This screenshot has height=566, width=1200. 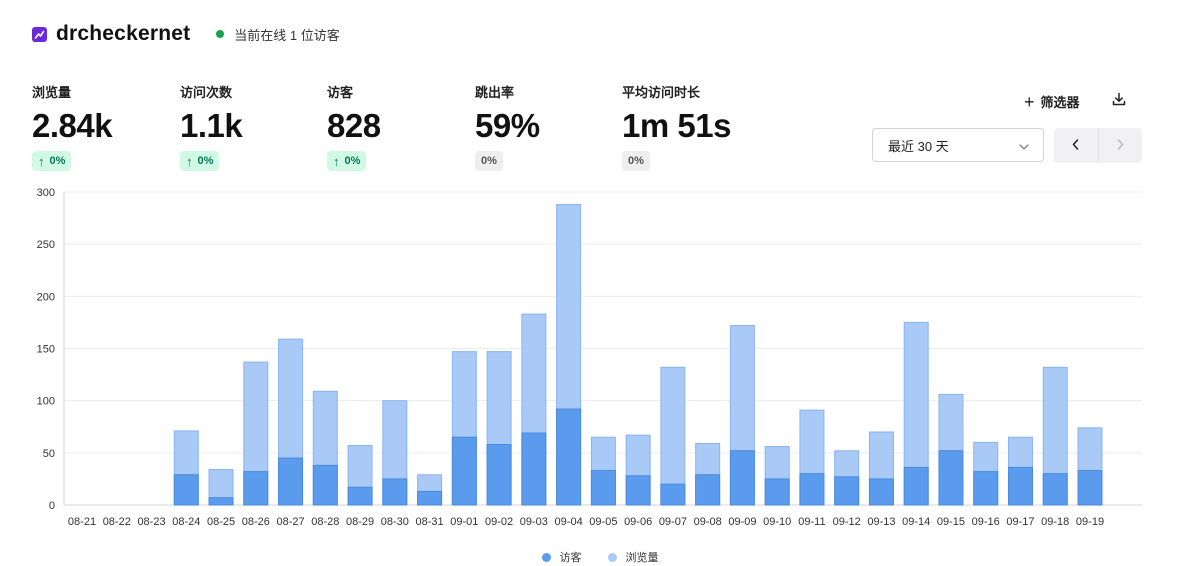 What do you see at coordinates (287, 35) in the screenshot?
I see `online-text: 当前在线 1 位访客` at bounding box center [287, 35].